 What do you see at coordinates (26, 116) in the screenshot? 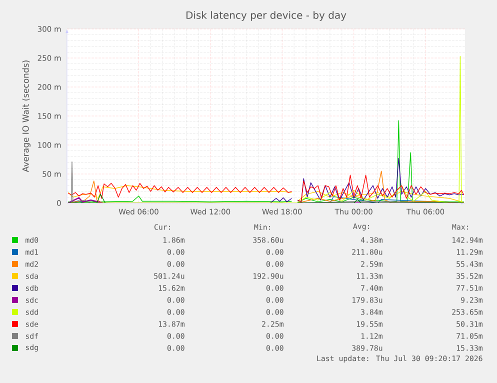
I see `y-axis-title: Average IO Wait (seconds)` at bounding box center [26, 116].